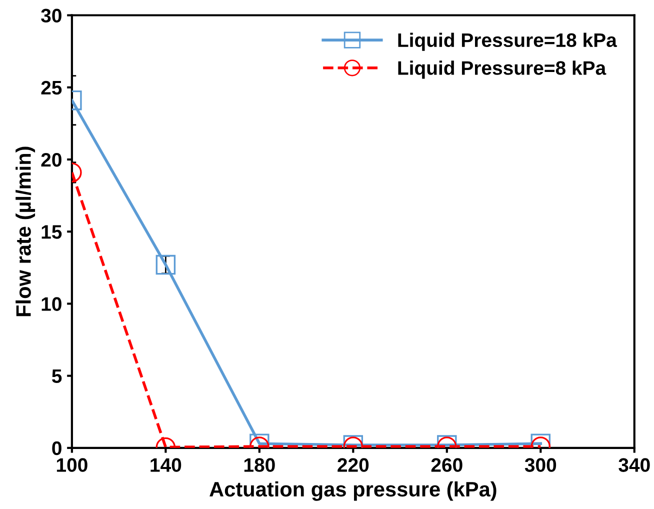 This screenshot has width=654, height=509. I want to click on x-tick-label: 140, so click(166, 465).